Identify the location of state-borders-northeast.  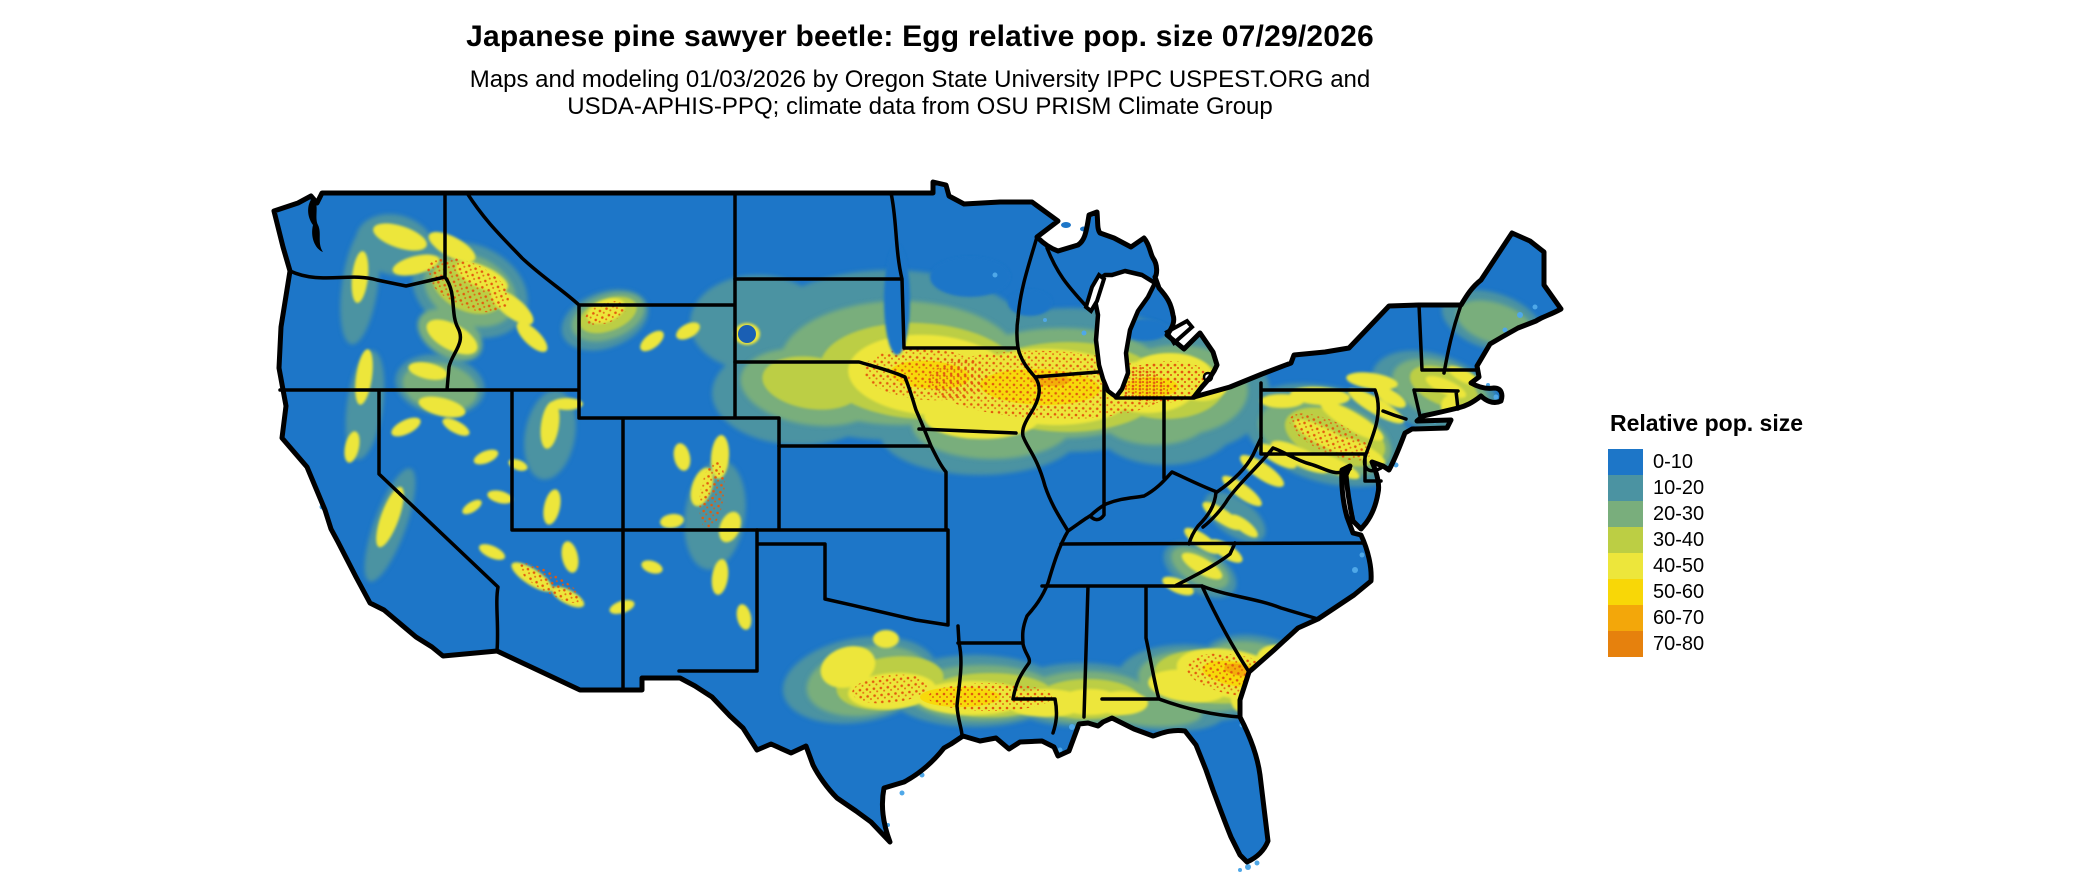
(1430, 362).